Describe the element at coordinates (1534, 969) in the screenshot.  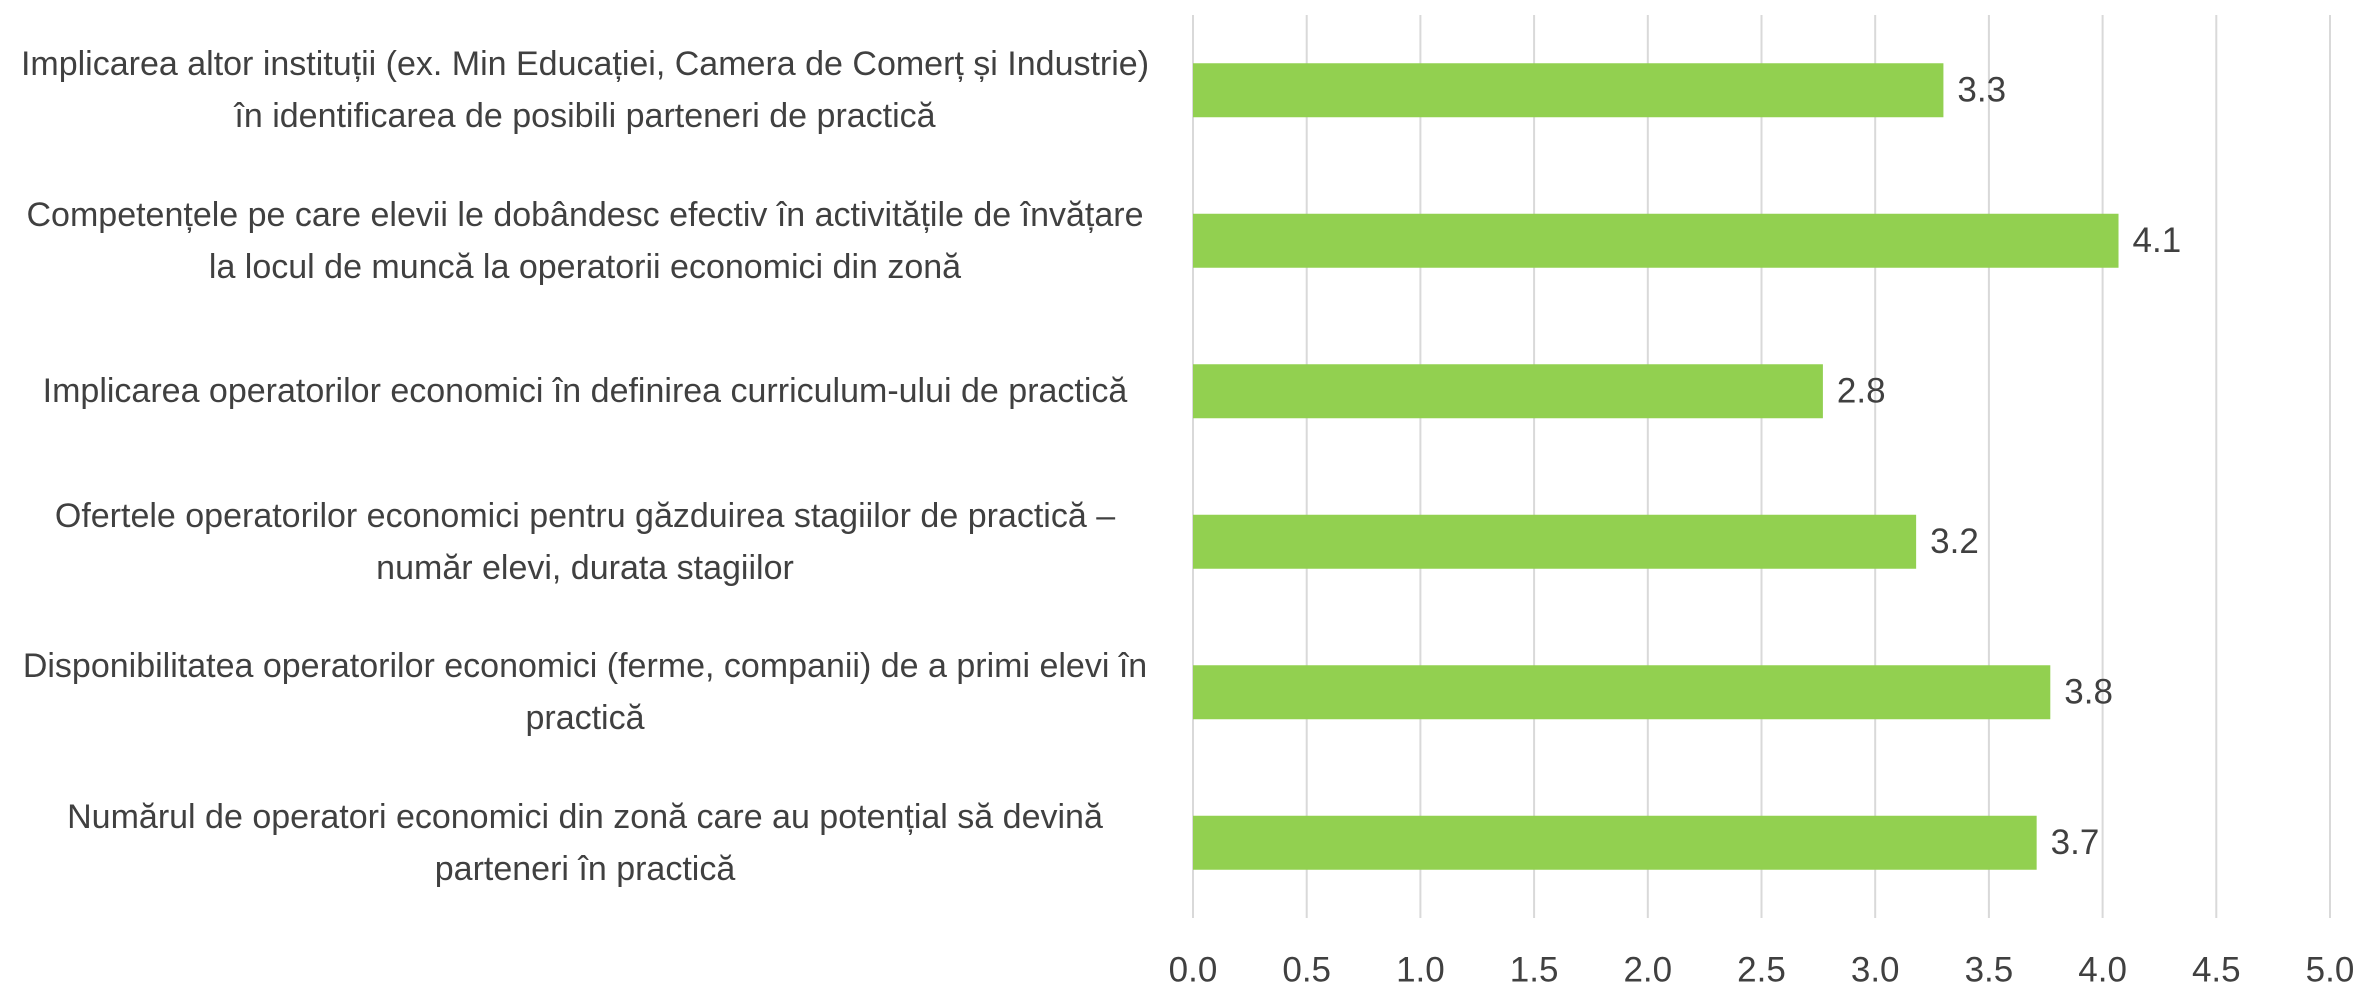
I see `x-tick-label: 1.5` at that location.